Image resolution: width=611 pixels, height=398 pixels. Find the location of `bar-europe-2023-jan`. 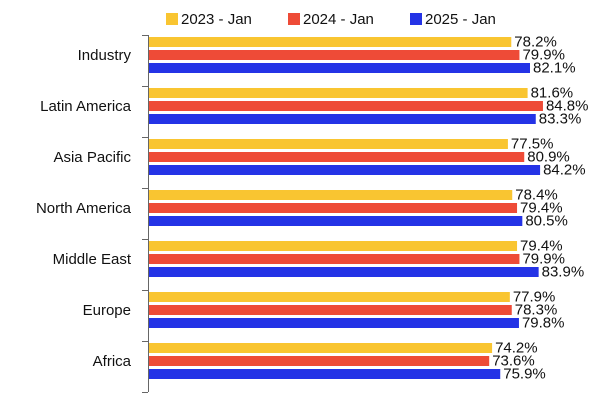

bar-europe-2023-jan is located at coordinates (329, 297).